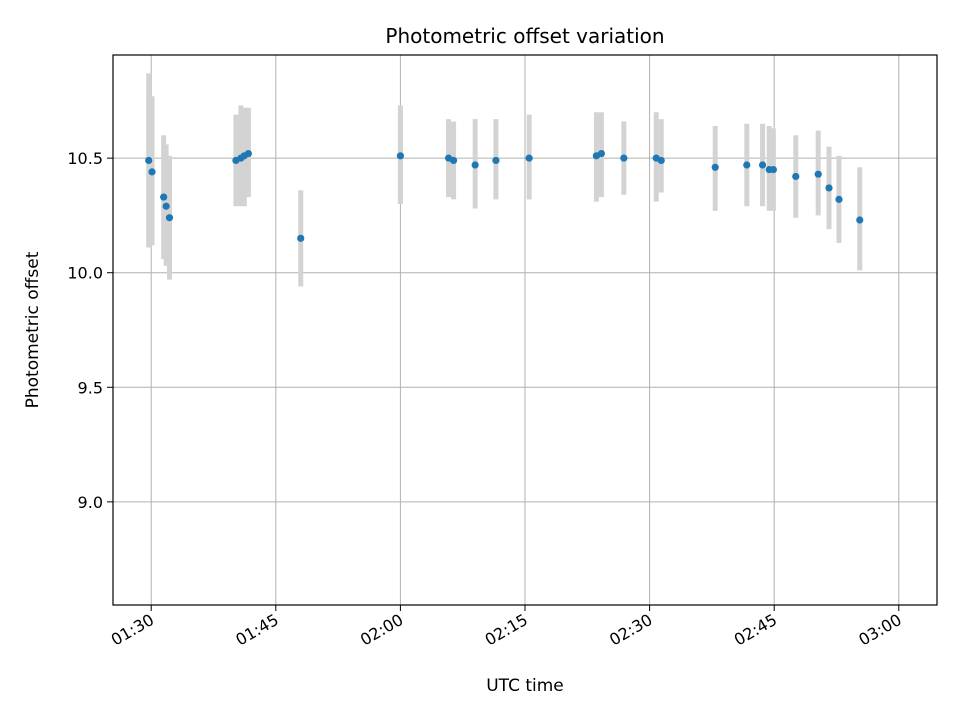 The width and height of the screenshot is (960, 720). I want to click on data-points, so click(504, 195).